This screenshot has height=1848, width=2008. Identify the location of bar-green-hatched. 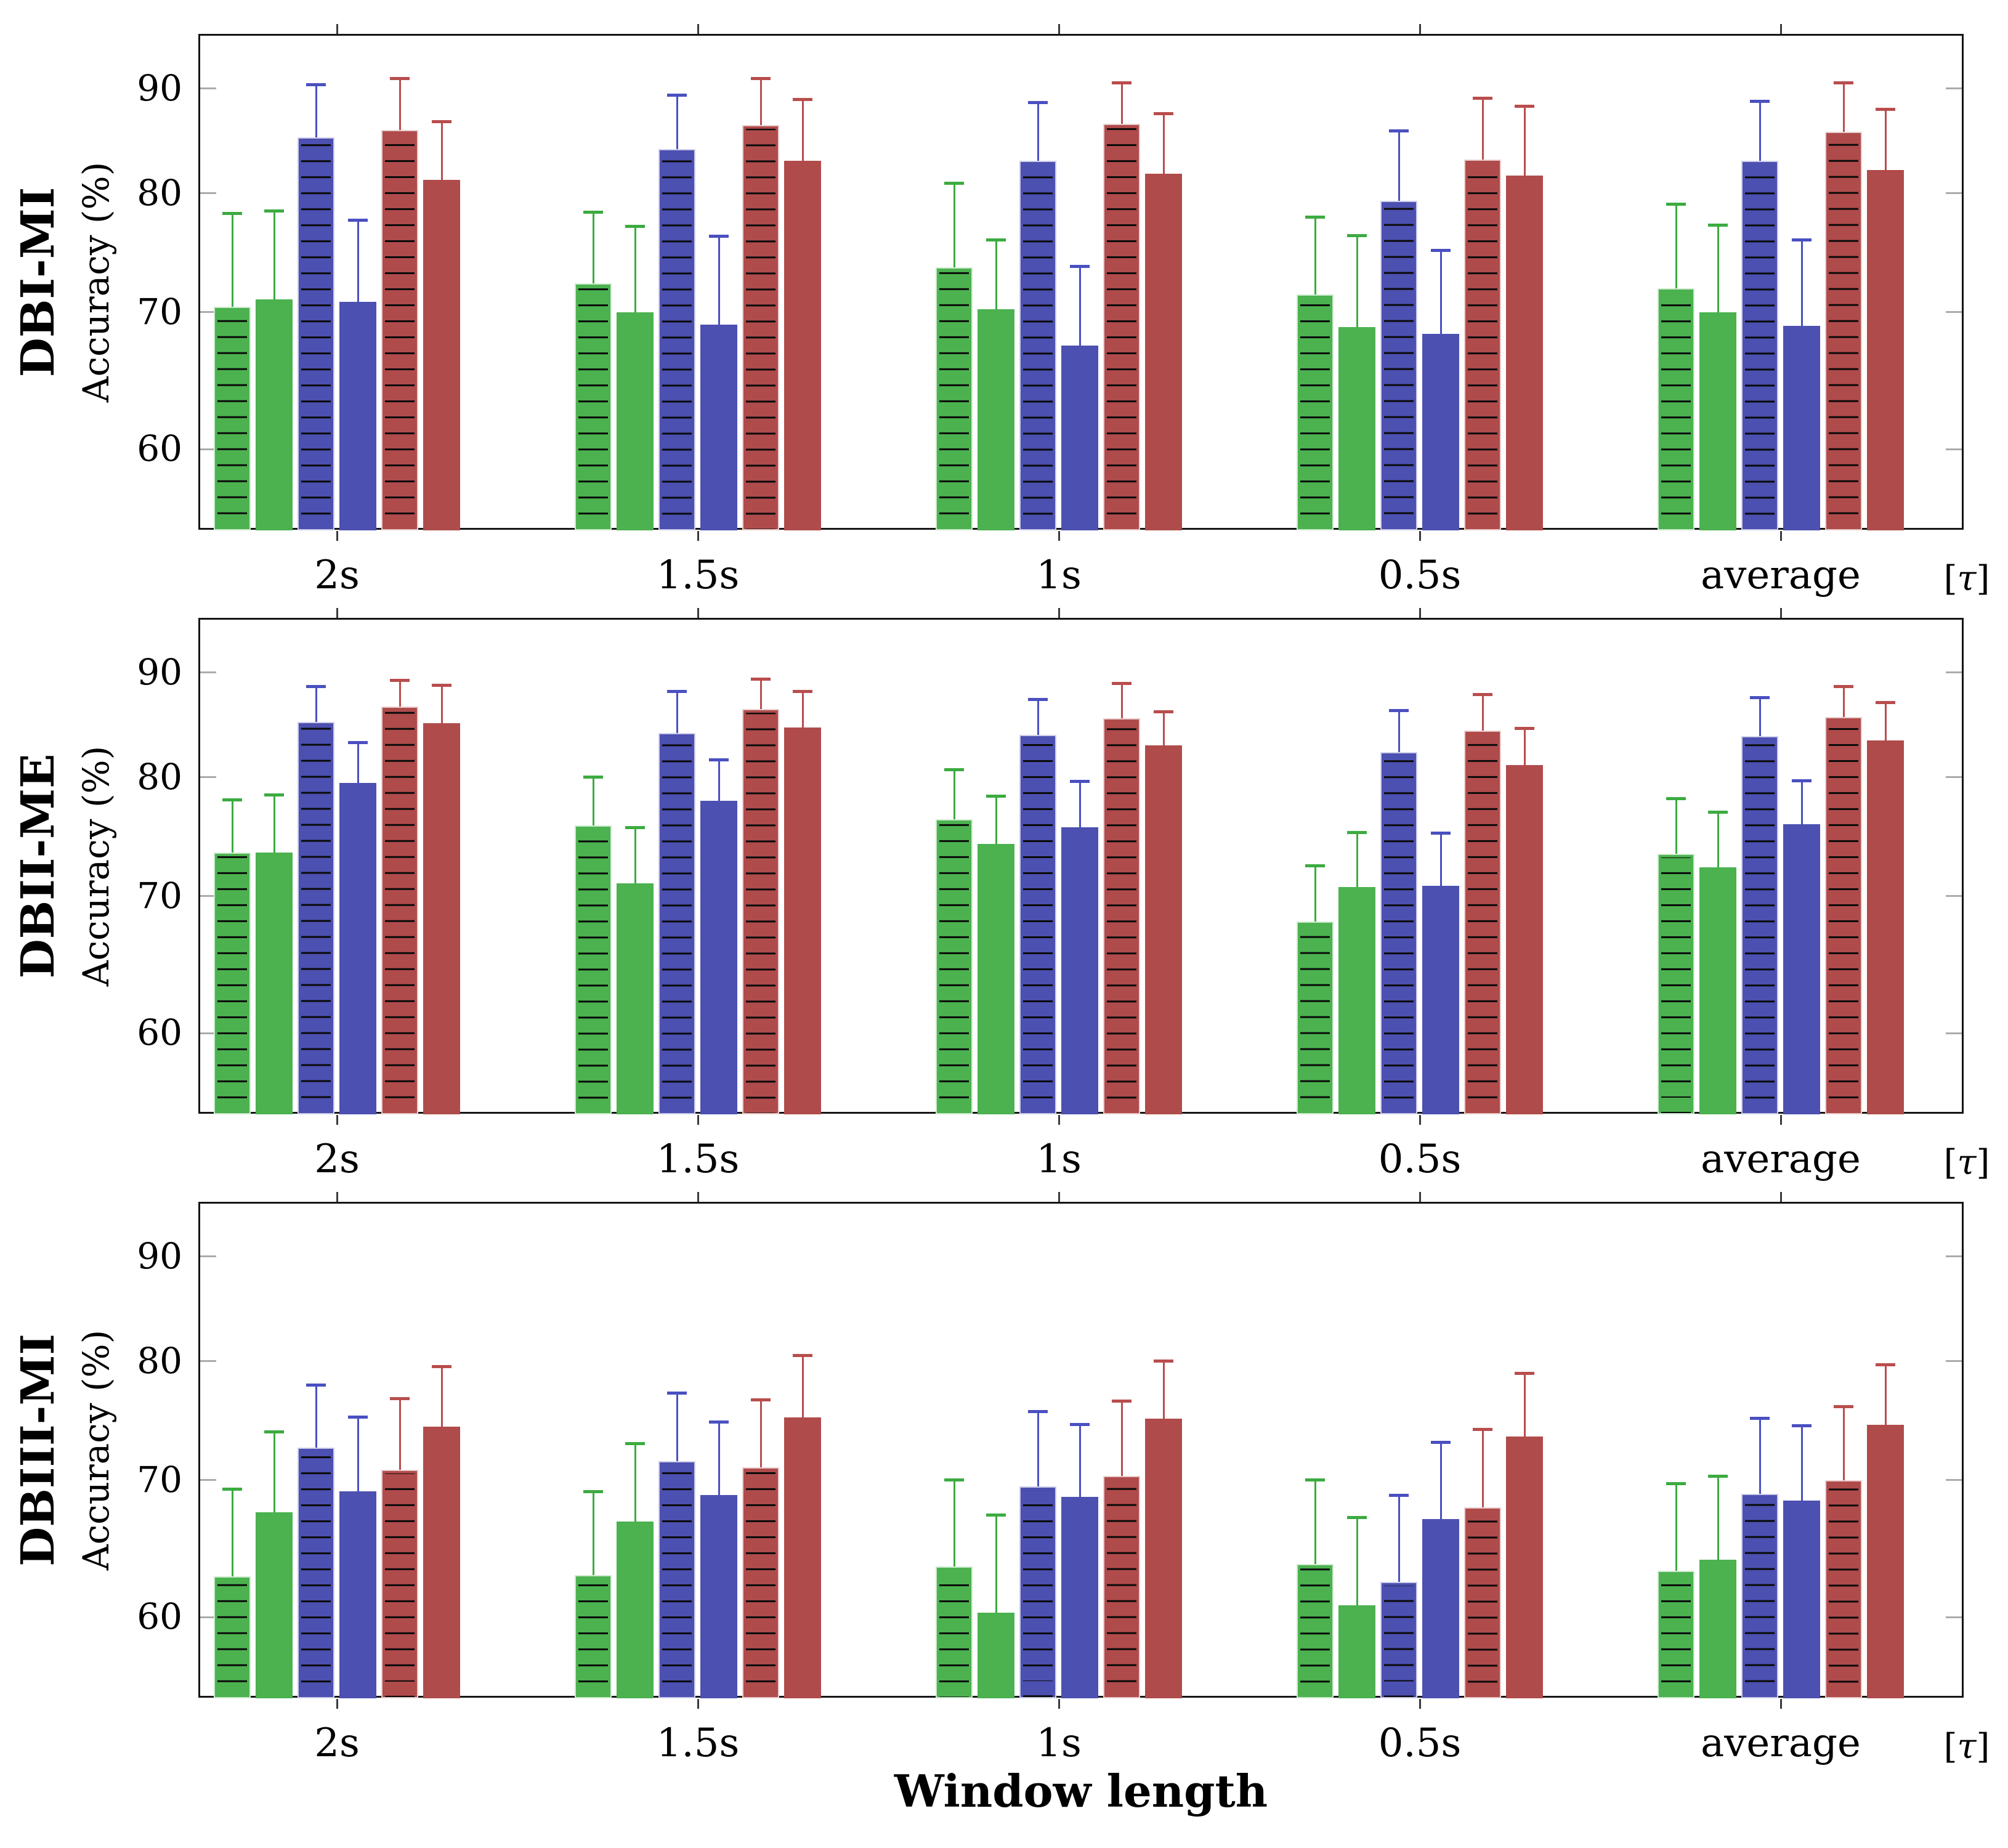
(1315, 412).